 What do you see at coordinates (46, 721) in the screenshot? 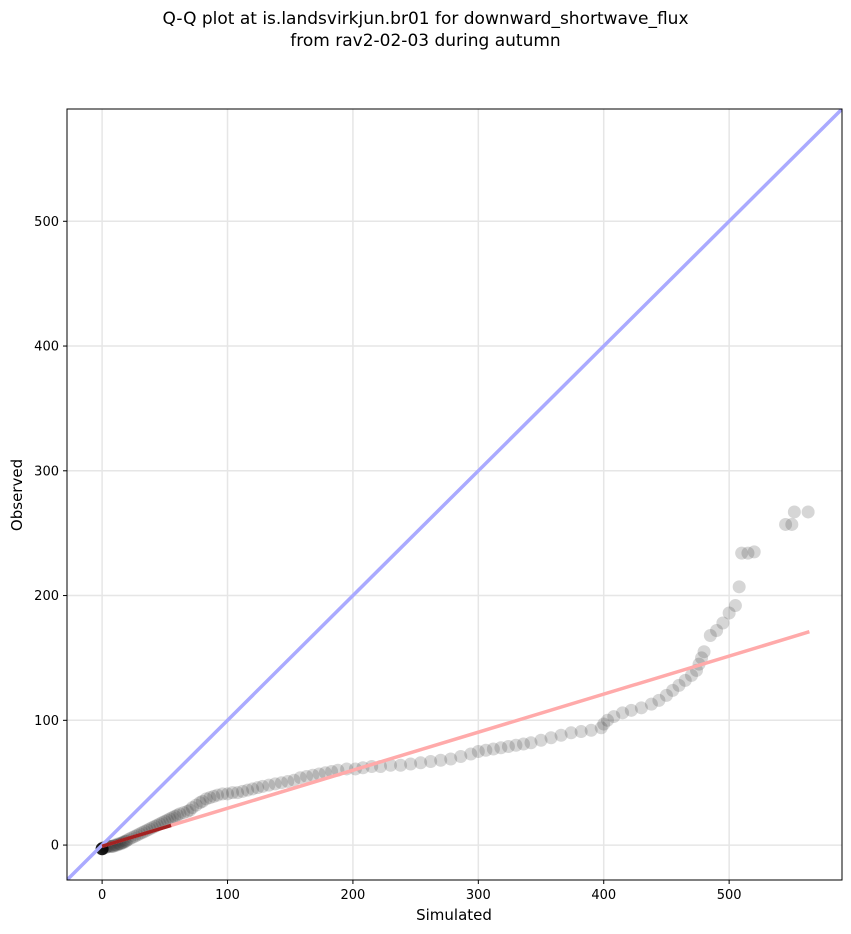
I see `y-tick-label: 100` at bounding box center [46, 721].